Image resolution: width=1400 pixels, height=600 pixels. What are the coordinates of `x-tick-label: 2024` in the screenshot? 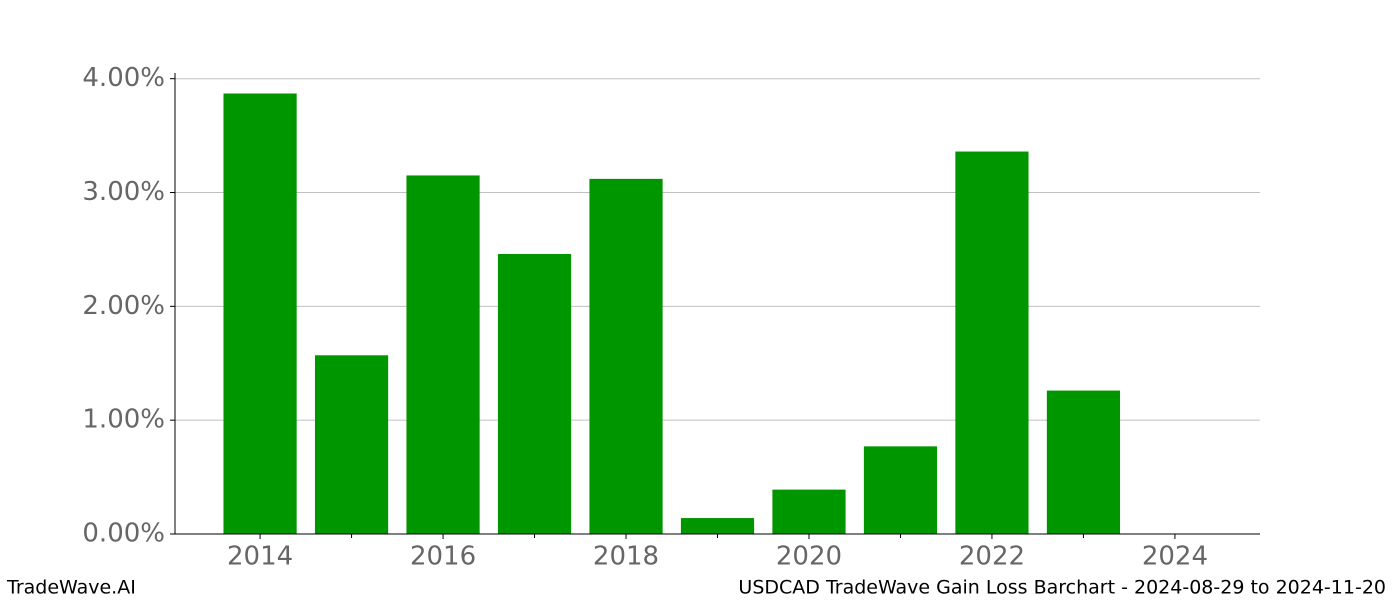 It's located at (1175, 557).